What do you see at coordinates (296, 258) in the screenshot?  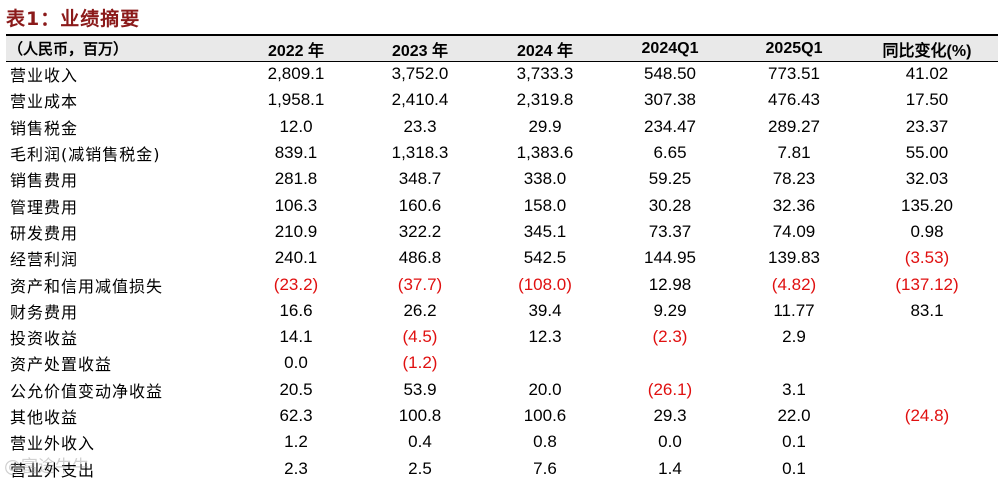 I see `table-cell: 240.1` at bounding box center [296, 258].